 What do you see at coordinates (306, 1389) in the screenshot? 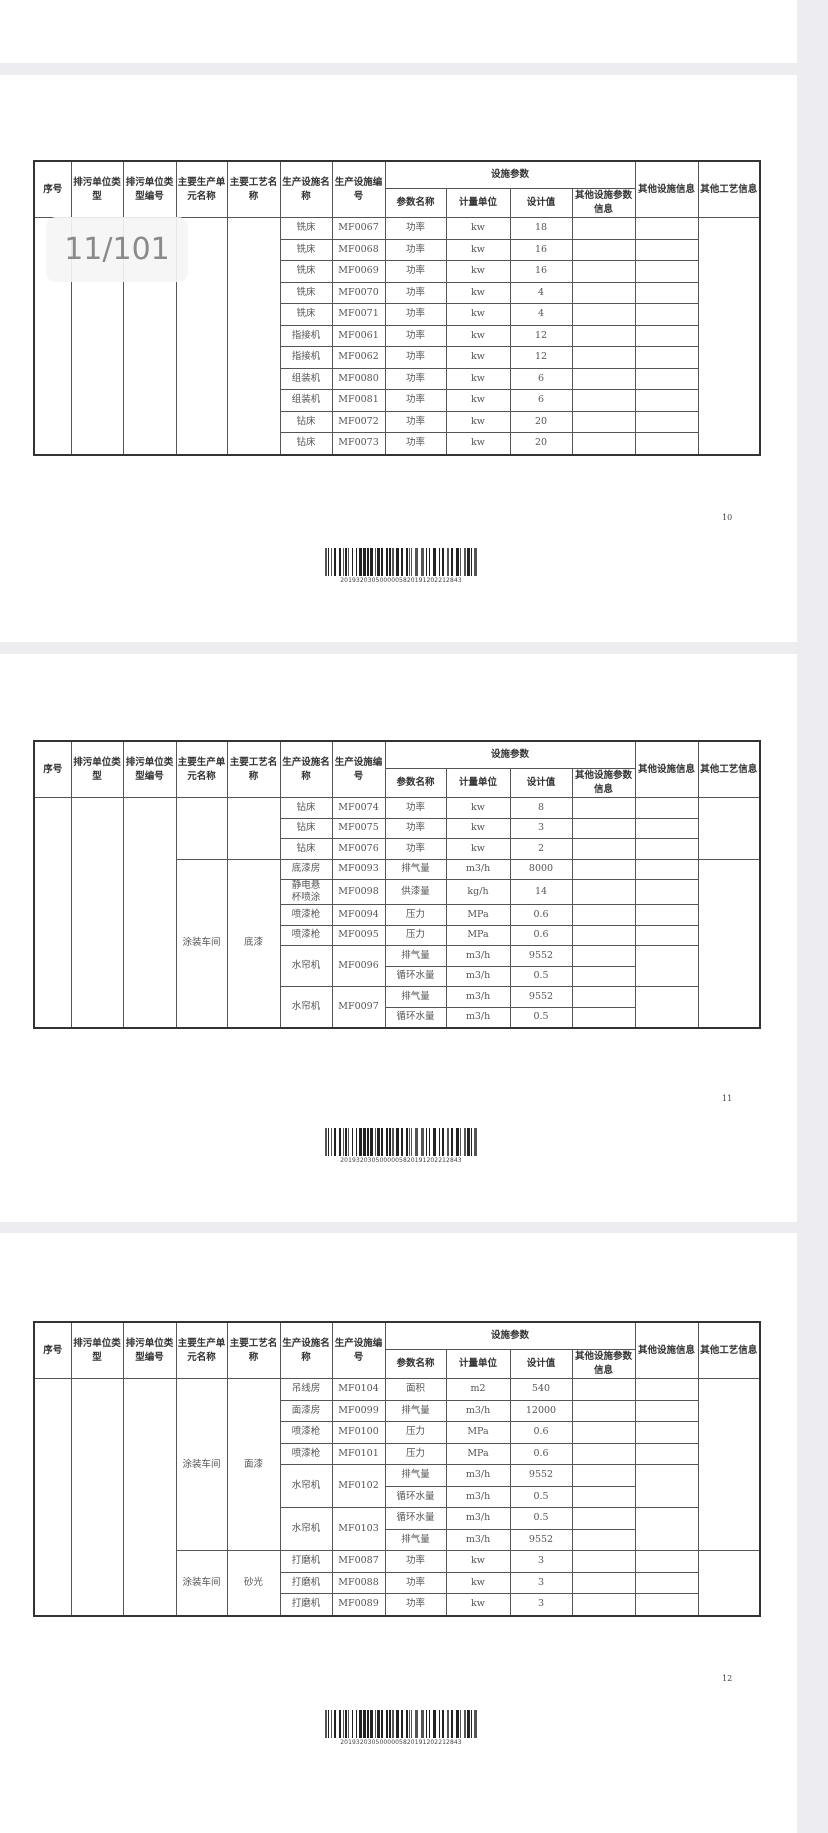
I see `facility-name-cell: 吊线房` at bounding box center [306, 1389].